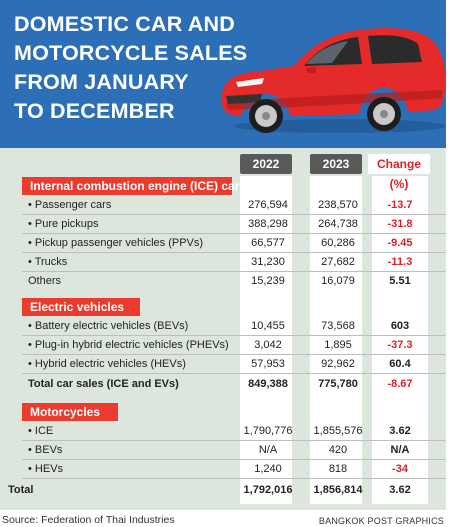  I want to click on value-change: -37.3, so click(400, 345).